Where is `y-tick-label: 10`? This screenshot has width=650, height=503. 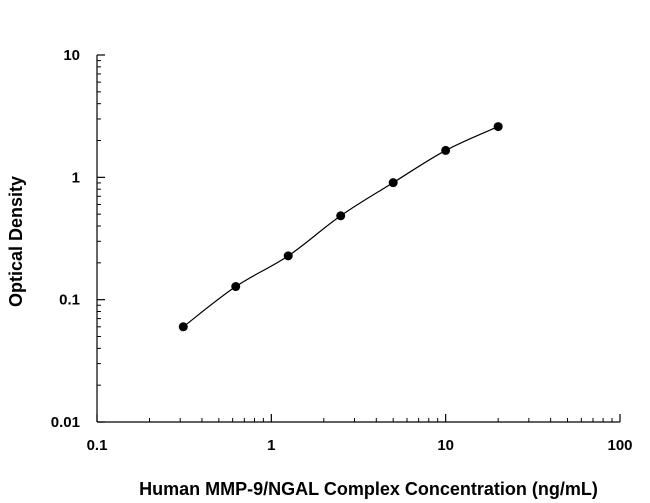 y-tick-label: 10 is located at coordinates (71, 55).